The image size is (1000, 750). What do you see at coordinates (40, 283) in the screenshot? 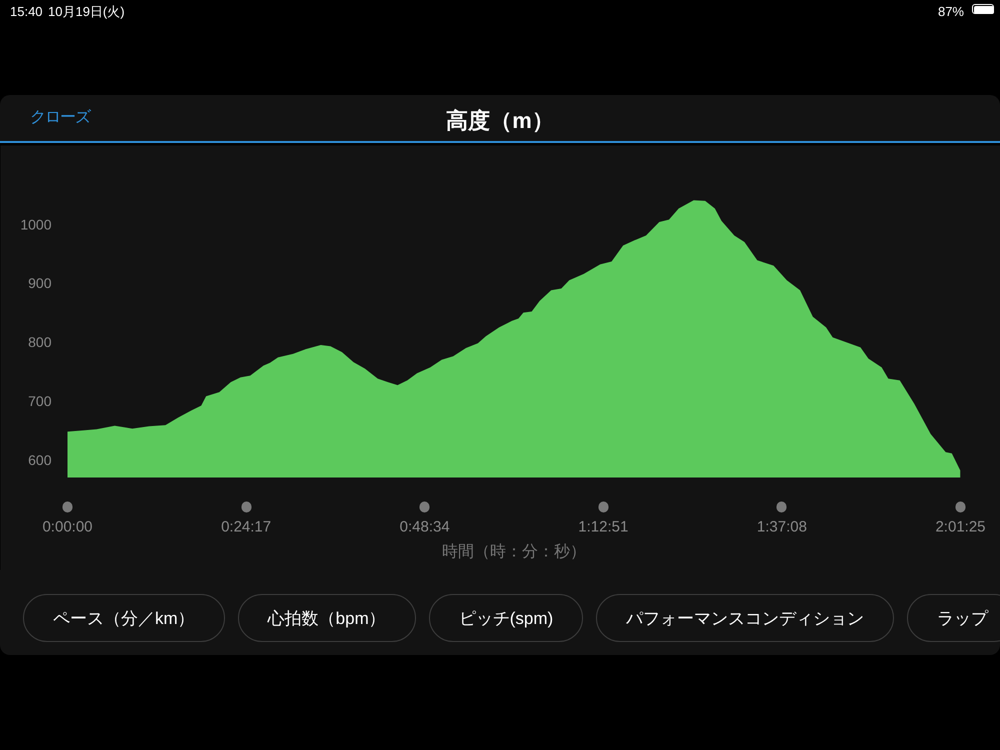
I see `y-tick-label: 900` at bounding box center [40, 283].